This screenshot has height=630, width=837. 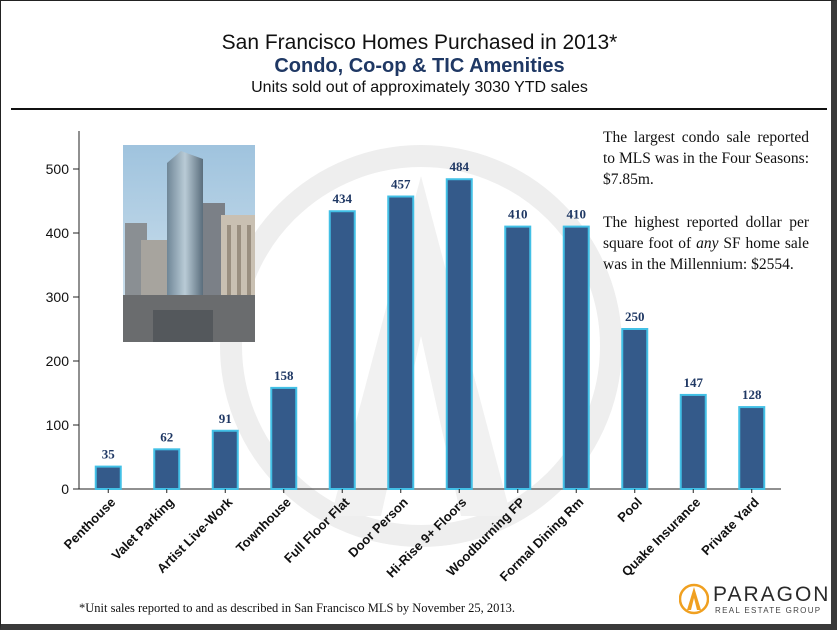 I want to click on paragon-logo: PARAGON REAL ESTATE GROUP, so click(x=754, y=599).